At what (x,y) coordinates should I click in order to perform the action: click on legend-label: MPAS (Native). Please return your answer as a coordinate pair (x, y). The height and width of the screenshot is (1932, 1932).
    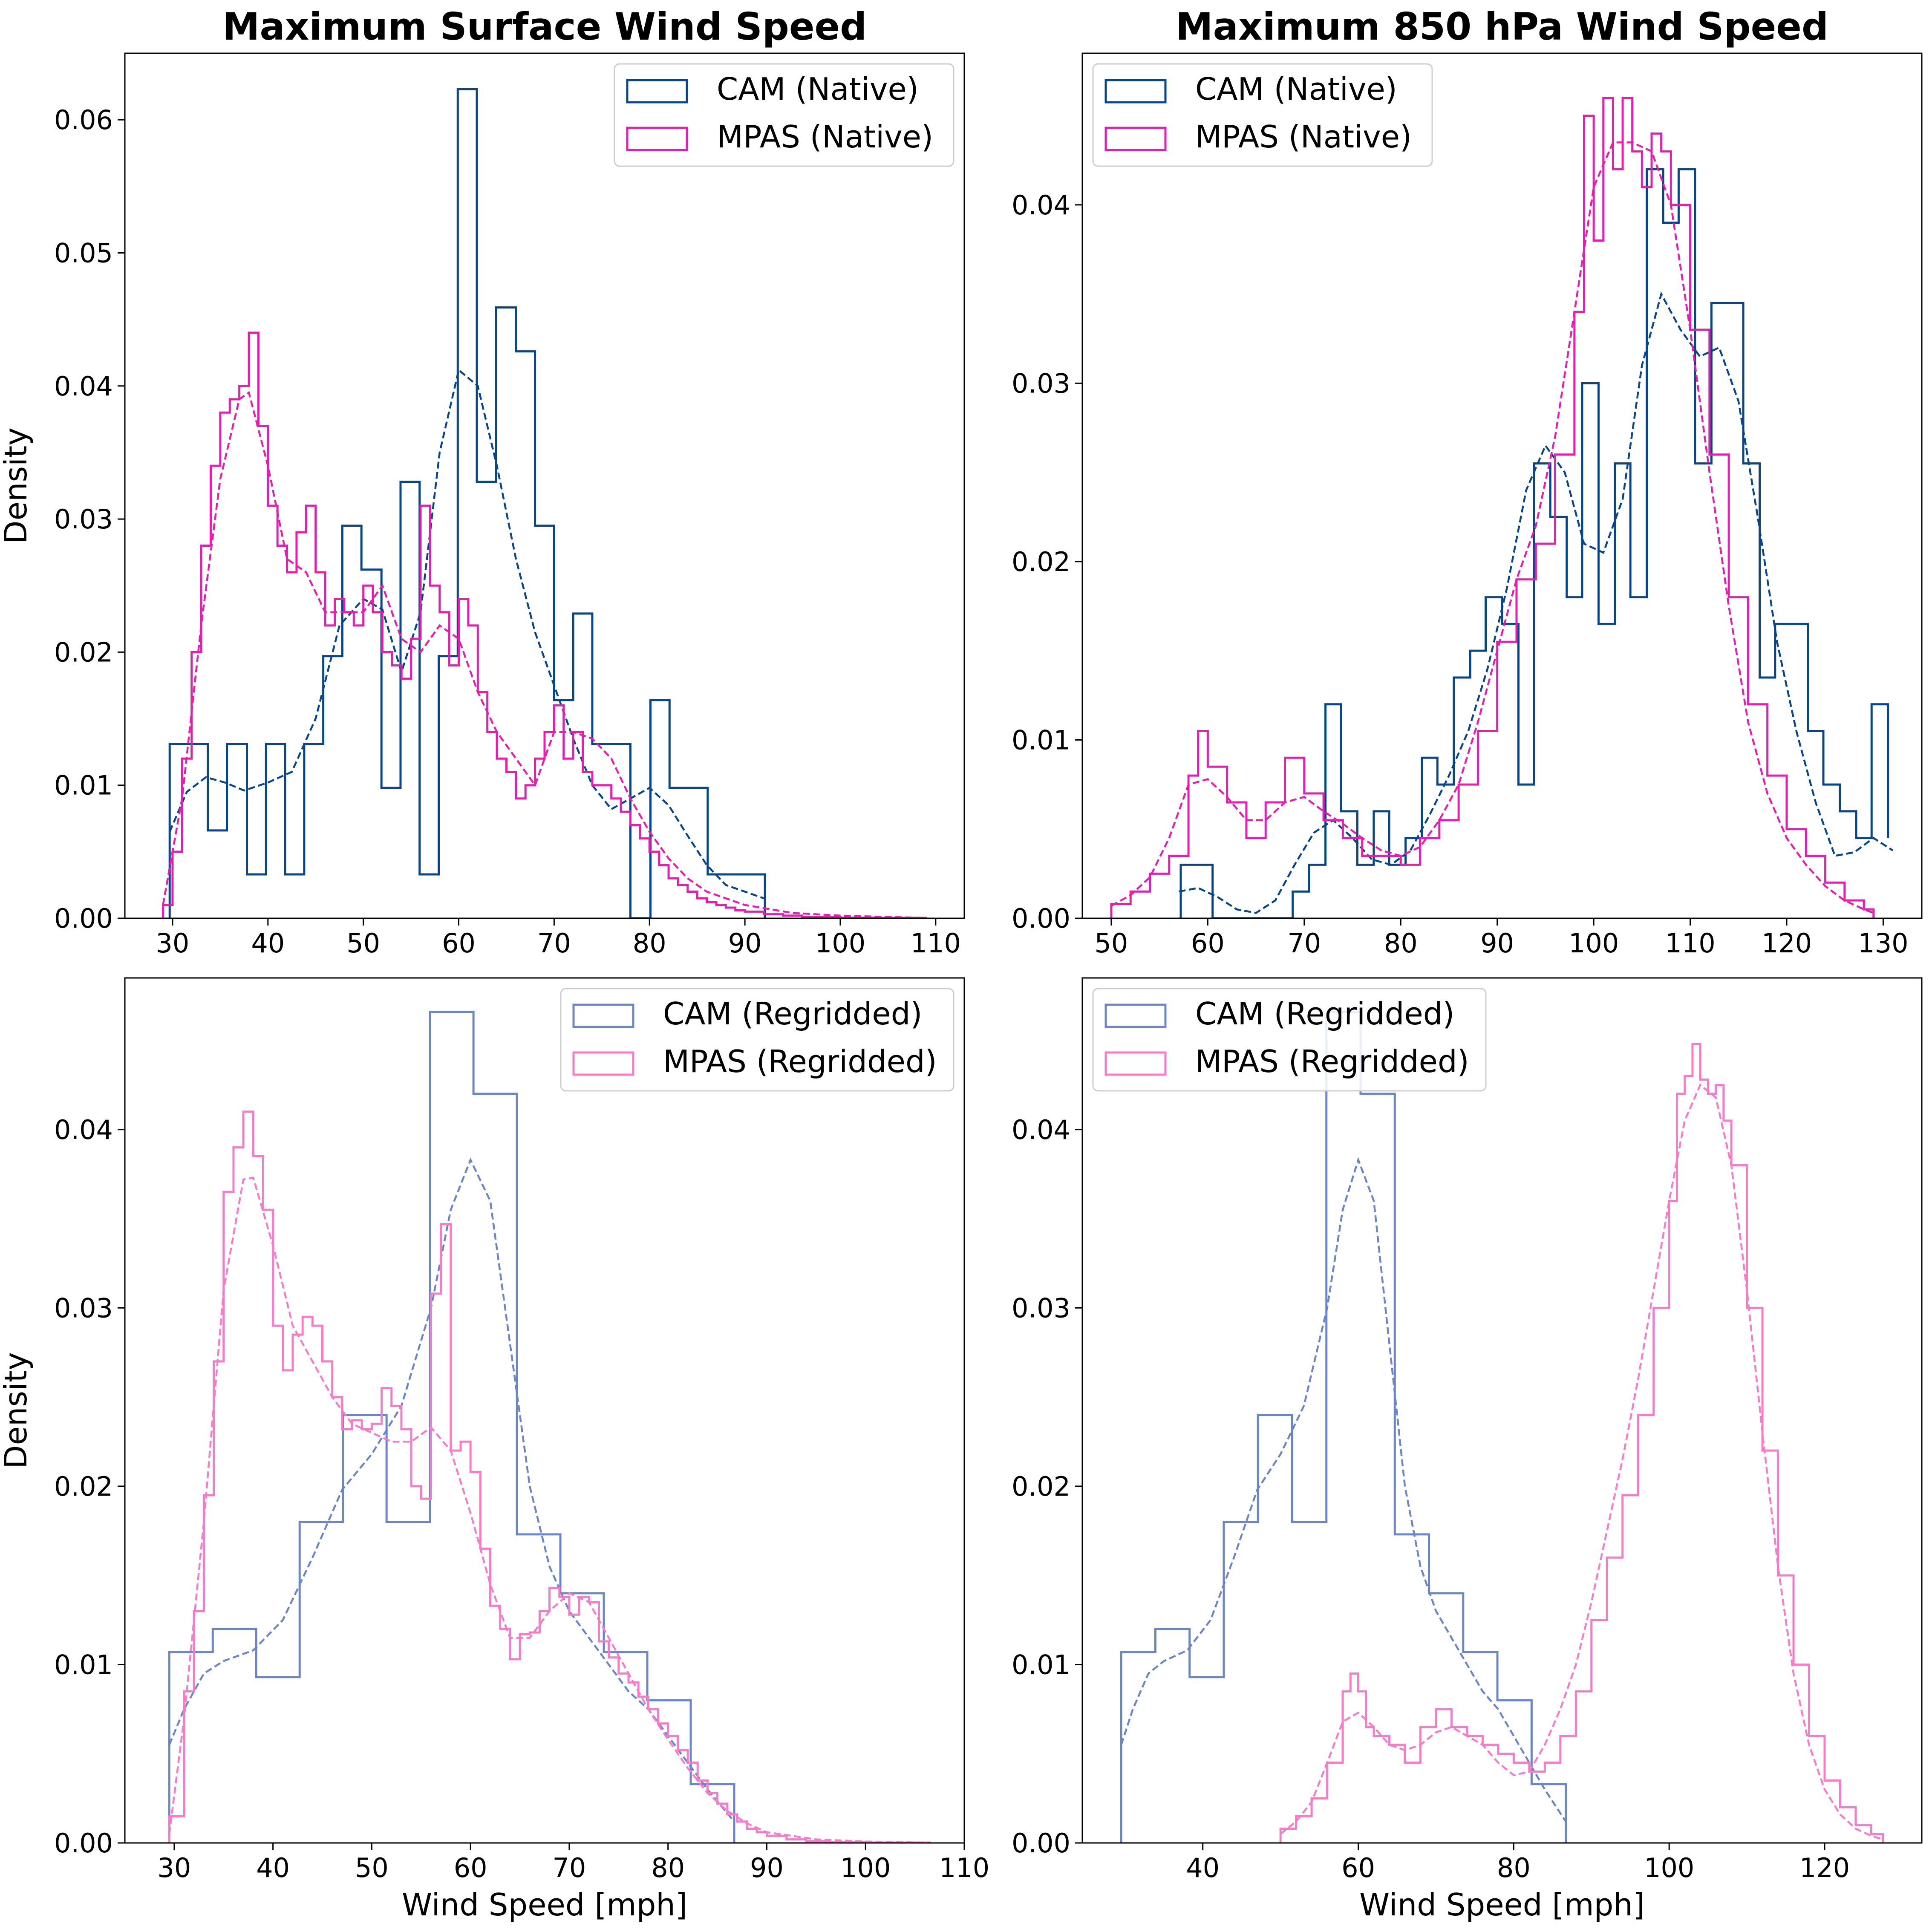
    Looking at the image, I should click on (825, 137).